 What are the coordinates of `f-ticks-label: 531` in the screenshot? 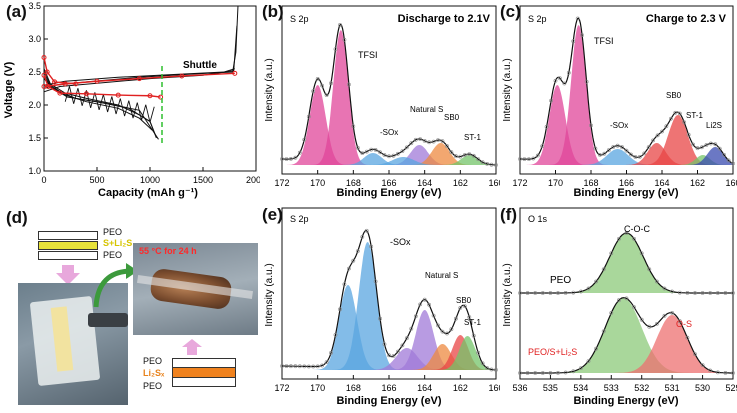 It's located at (672, 388).